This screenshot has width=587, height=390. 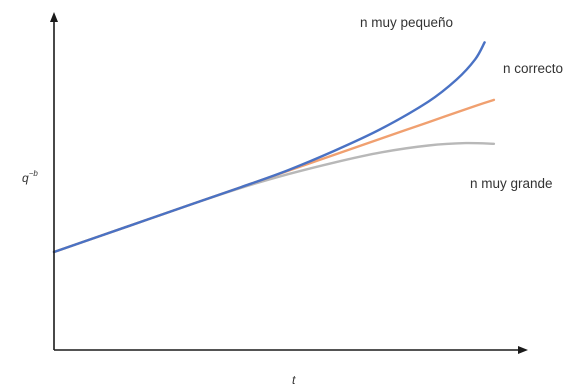 What do you see at coordinates (25, 178) in the screenshot?
I see `y-axis-label-base: q` at bounding box center [25, 178].